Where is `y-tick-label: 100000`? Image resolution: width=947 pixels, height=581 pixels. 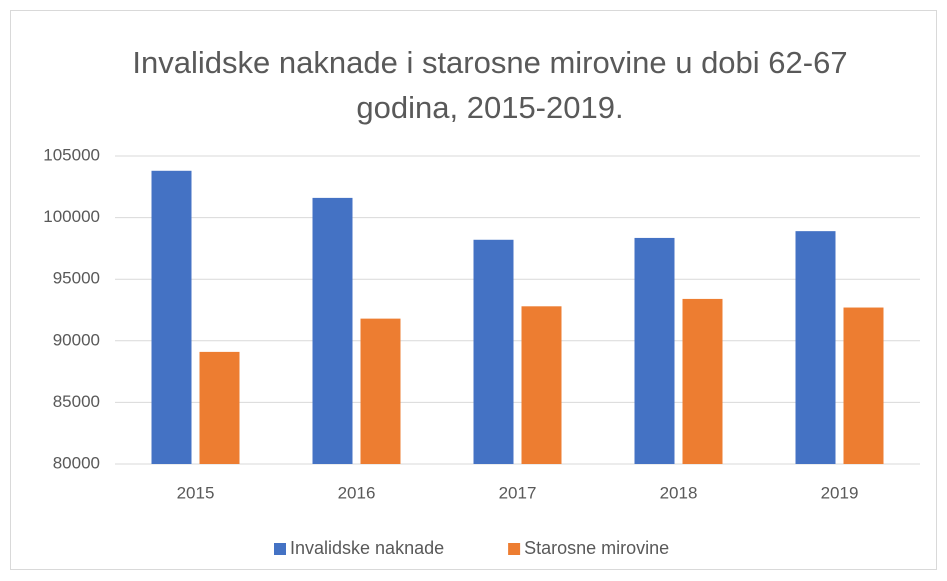 y-tick-label: 100000 is located at coordinates (71, 216).